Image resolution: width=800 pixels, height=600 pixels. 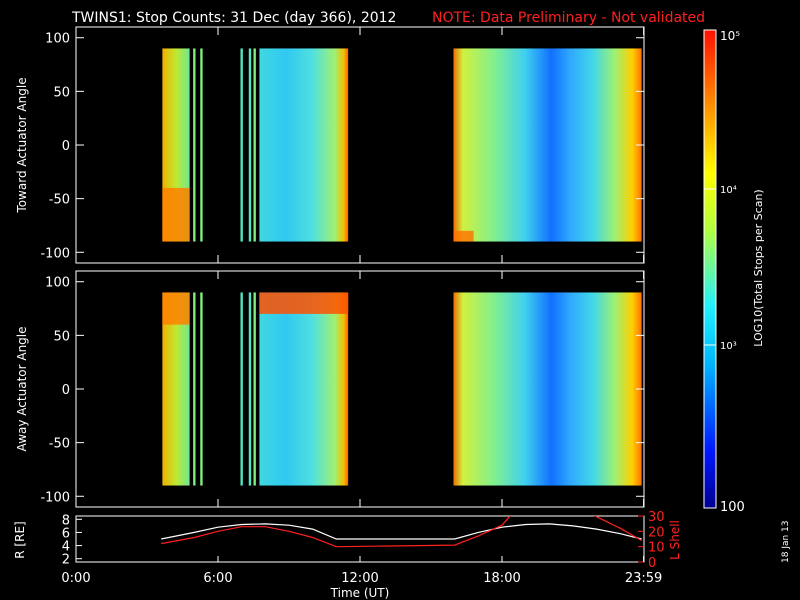 What do you see at coordinates (360, 593) in the screenshot?
I see `time-xlabel: Time (UT)` at bounding box center [360, 593].